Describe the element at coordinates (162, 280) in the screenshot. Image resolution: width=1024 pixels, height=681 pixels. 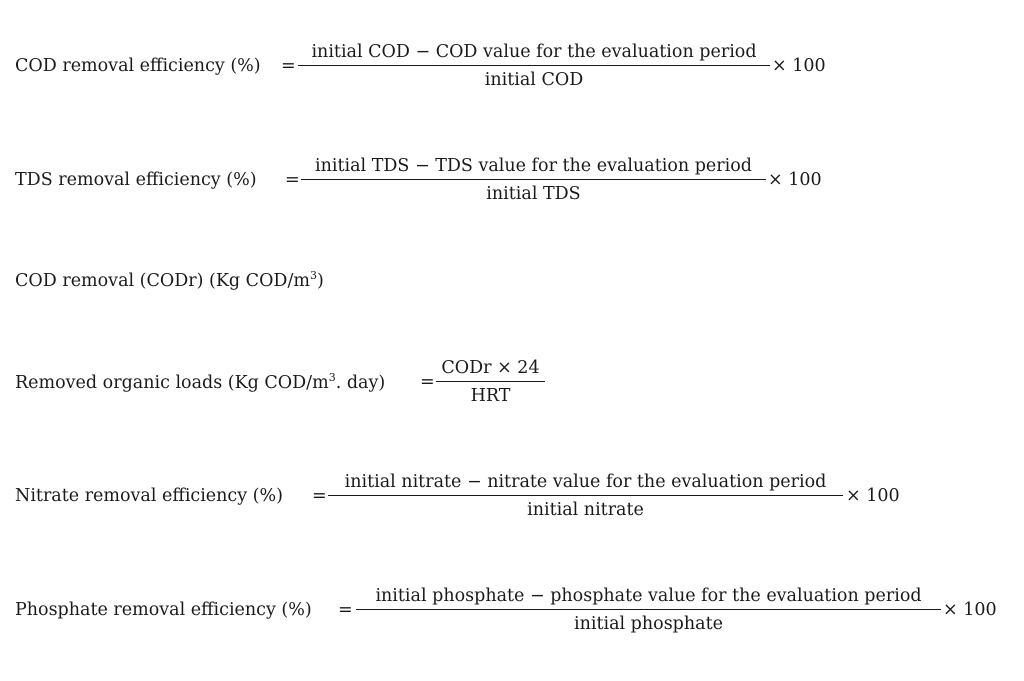
I see `label-text: COD removal (CODr) (Kg COD/m` at that location.